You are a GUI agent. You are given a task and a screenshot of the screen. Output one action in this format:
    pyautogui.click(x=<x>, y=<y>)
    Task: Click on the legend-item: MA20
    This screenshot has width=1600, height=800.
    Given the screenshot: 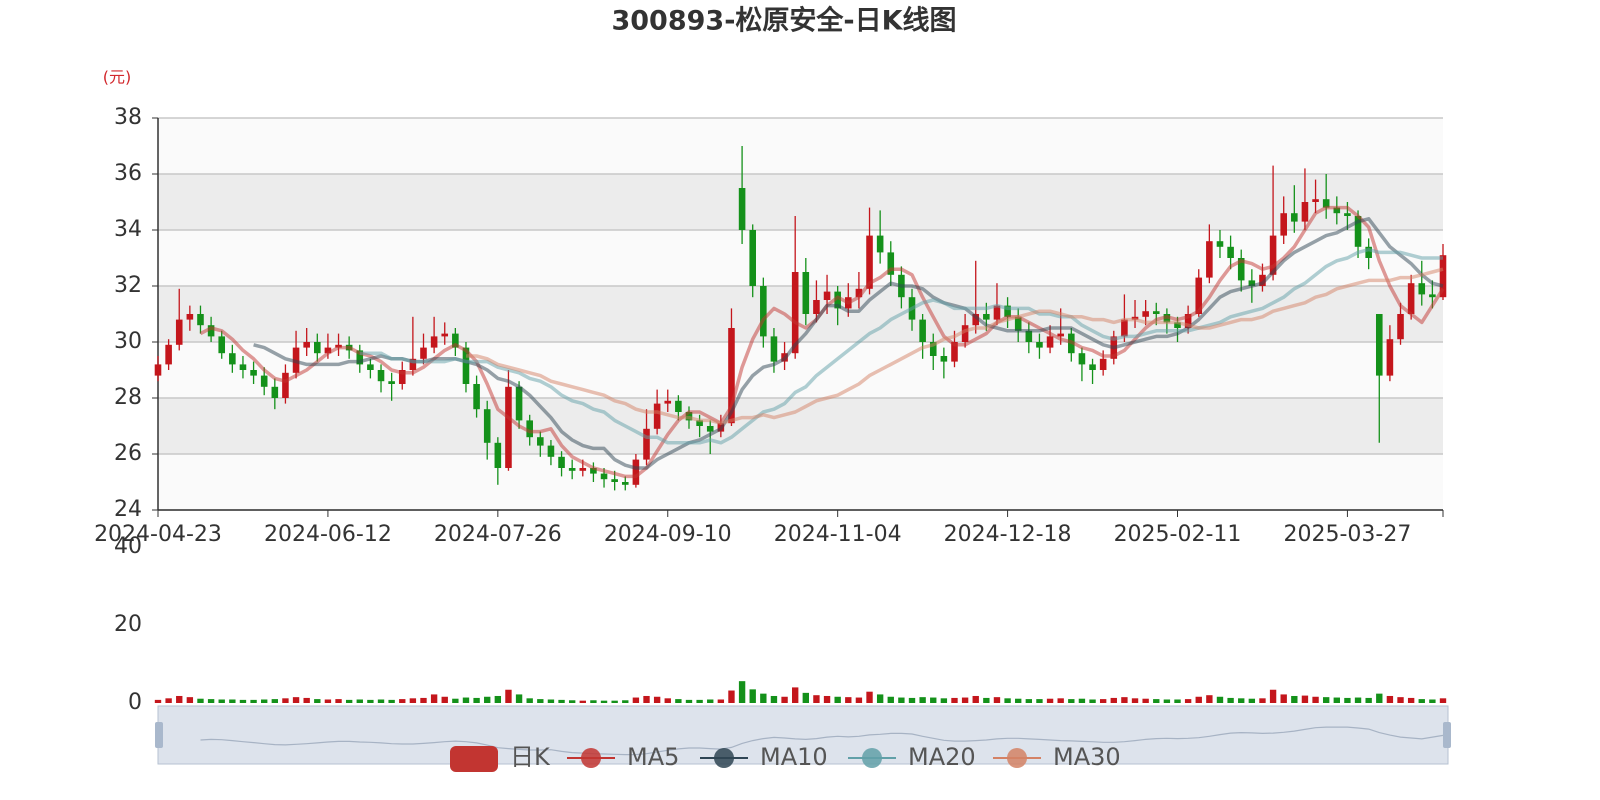 What is the action you would take?
    pyautogui.click(x=912, y=757)
    